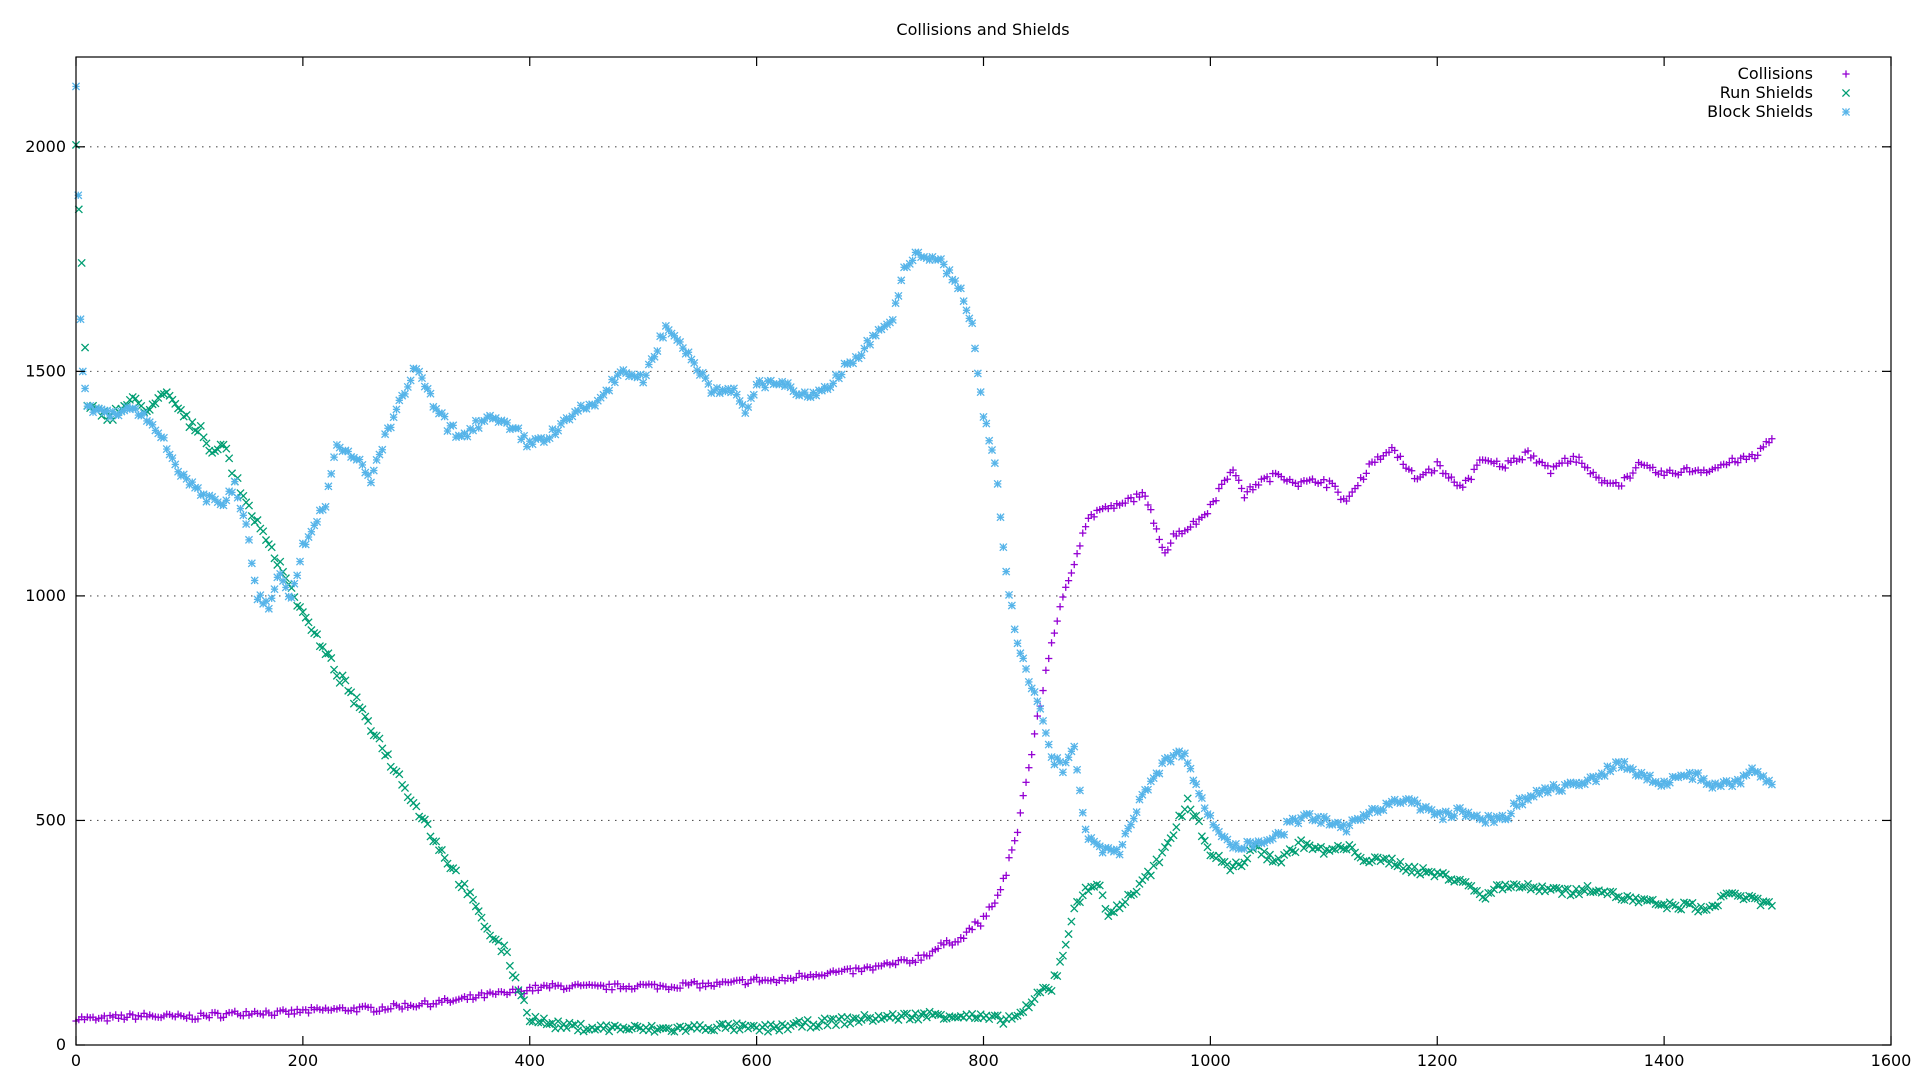 The width and height of the screenshot is (1920, 1080). What do you see at coordinates (982, 29) in the screenshot?
I see `chart-title: Collisions and Shields` at bounding box center [982, 29].